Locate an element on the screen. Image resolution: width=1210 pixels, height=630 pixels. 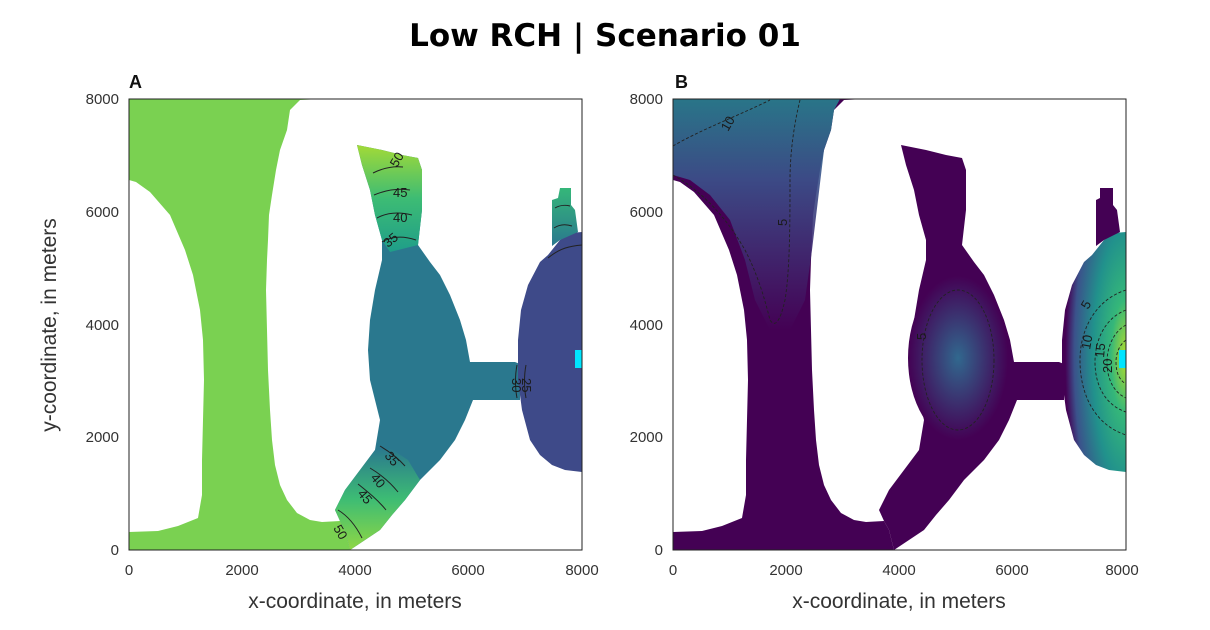
contour-label: 25 is located at coordinates (526, 385).